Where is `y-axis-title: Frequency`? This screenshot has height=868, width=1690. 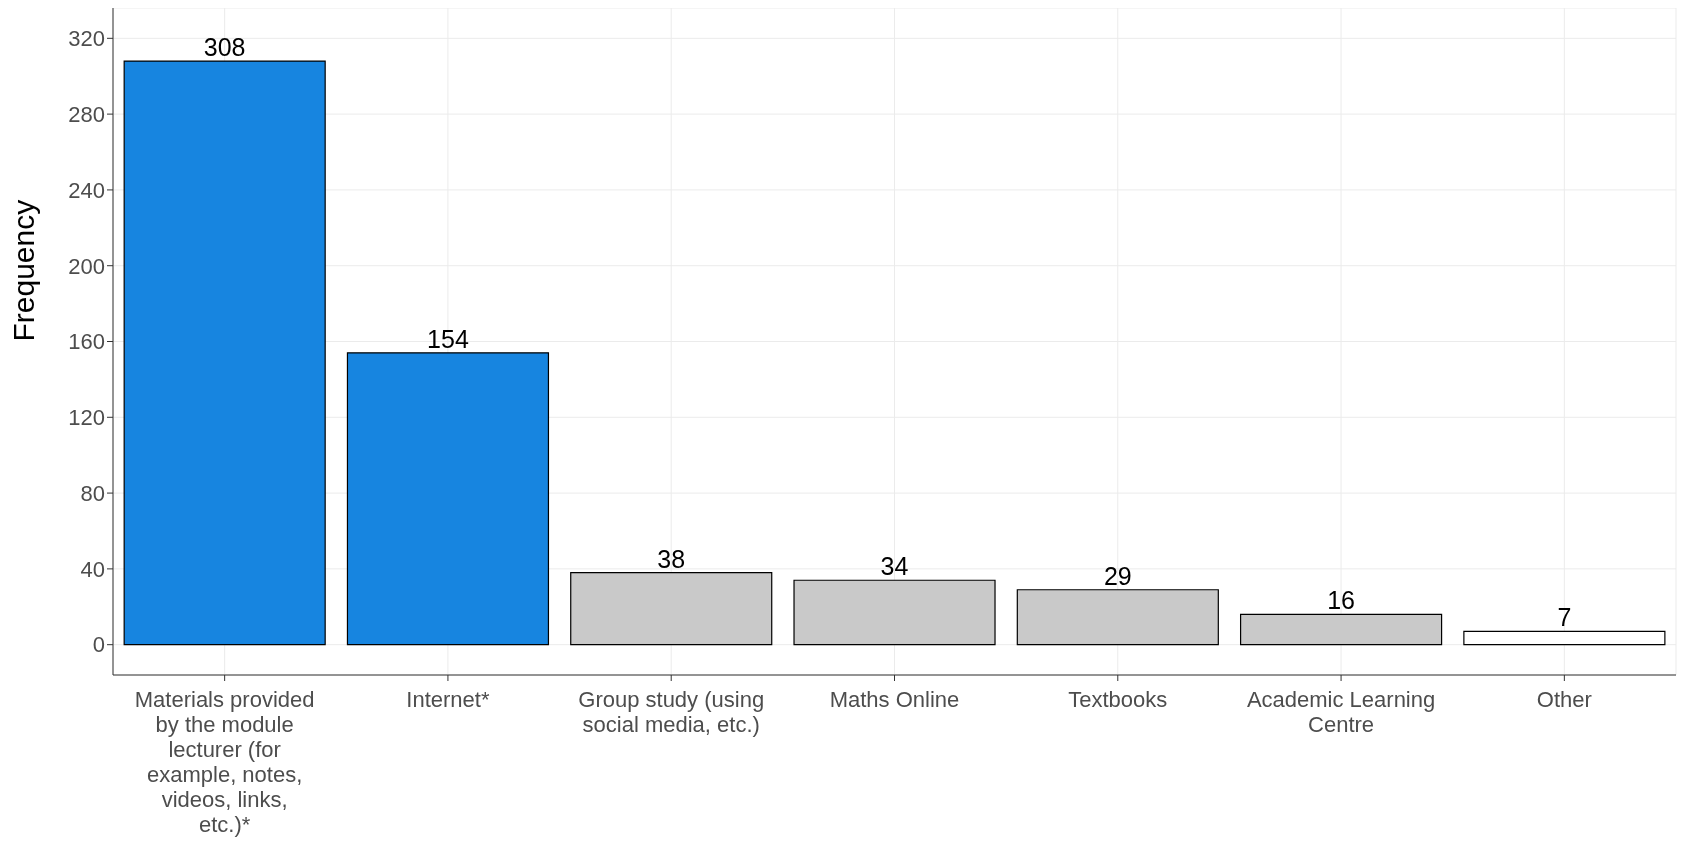
y-axis-title: Frequency is located at coordinates (23, 270).